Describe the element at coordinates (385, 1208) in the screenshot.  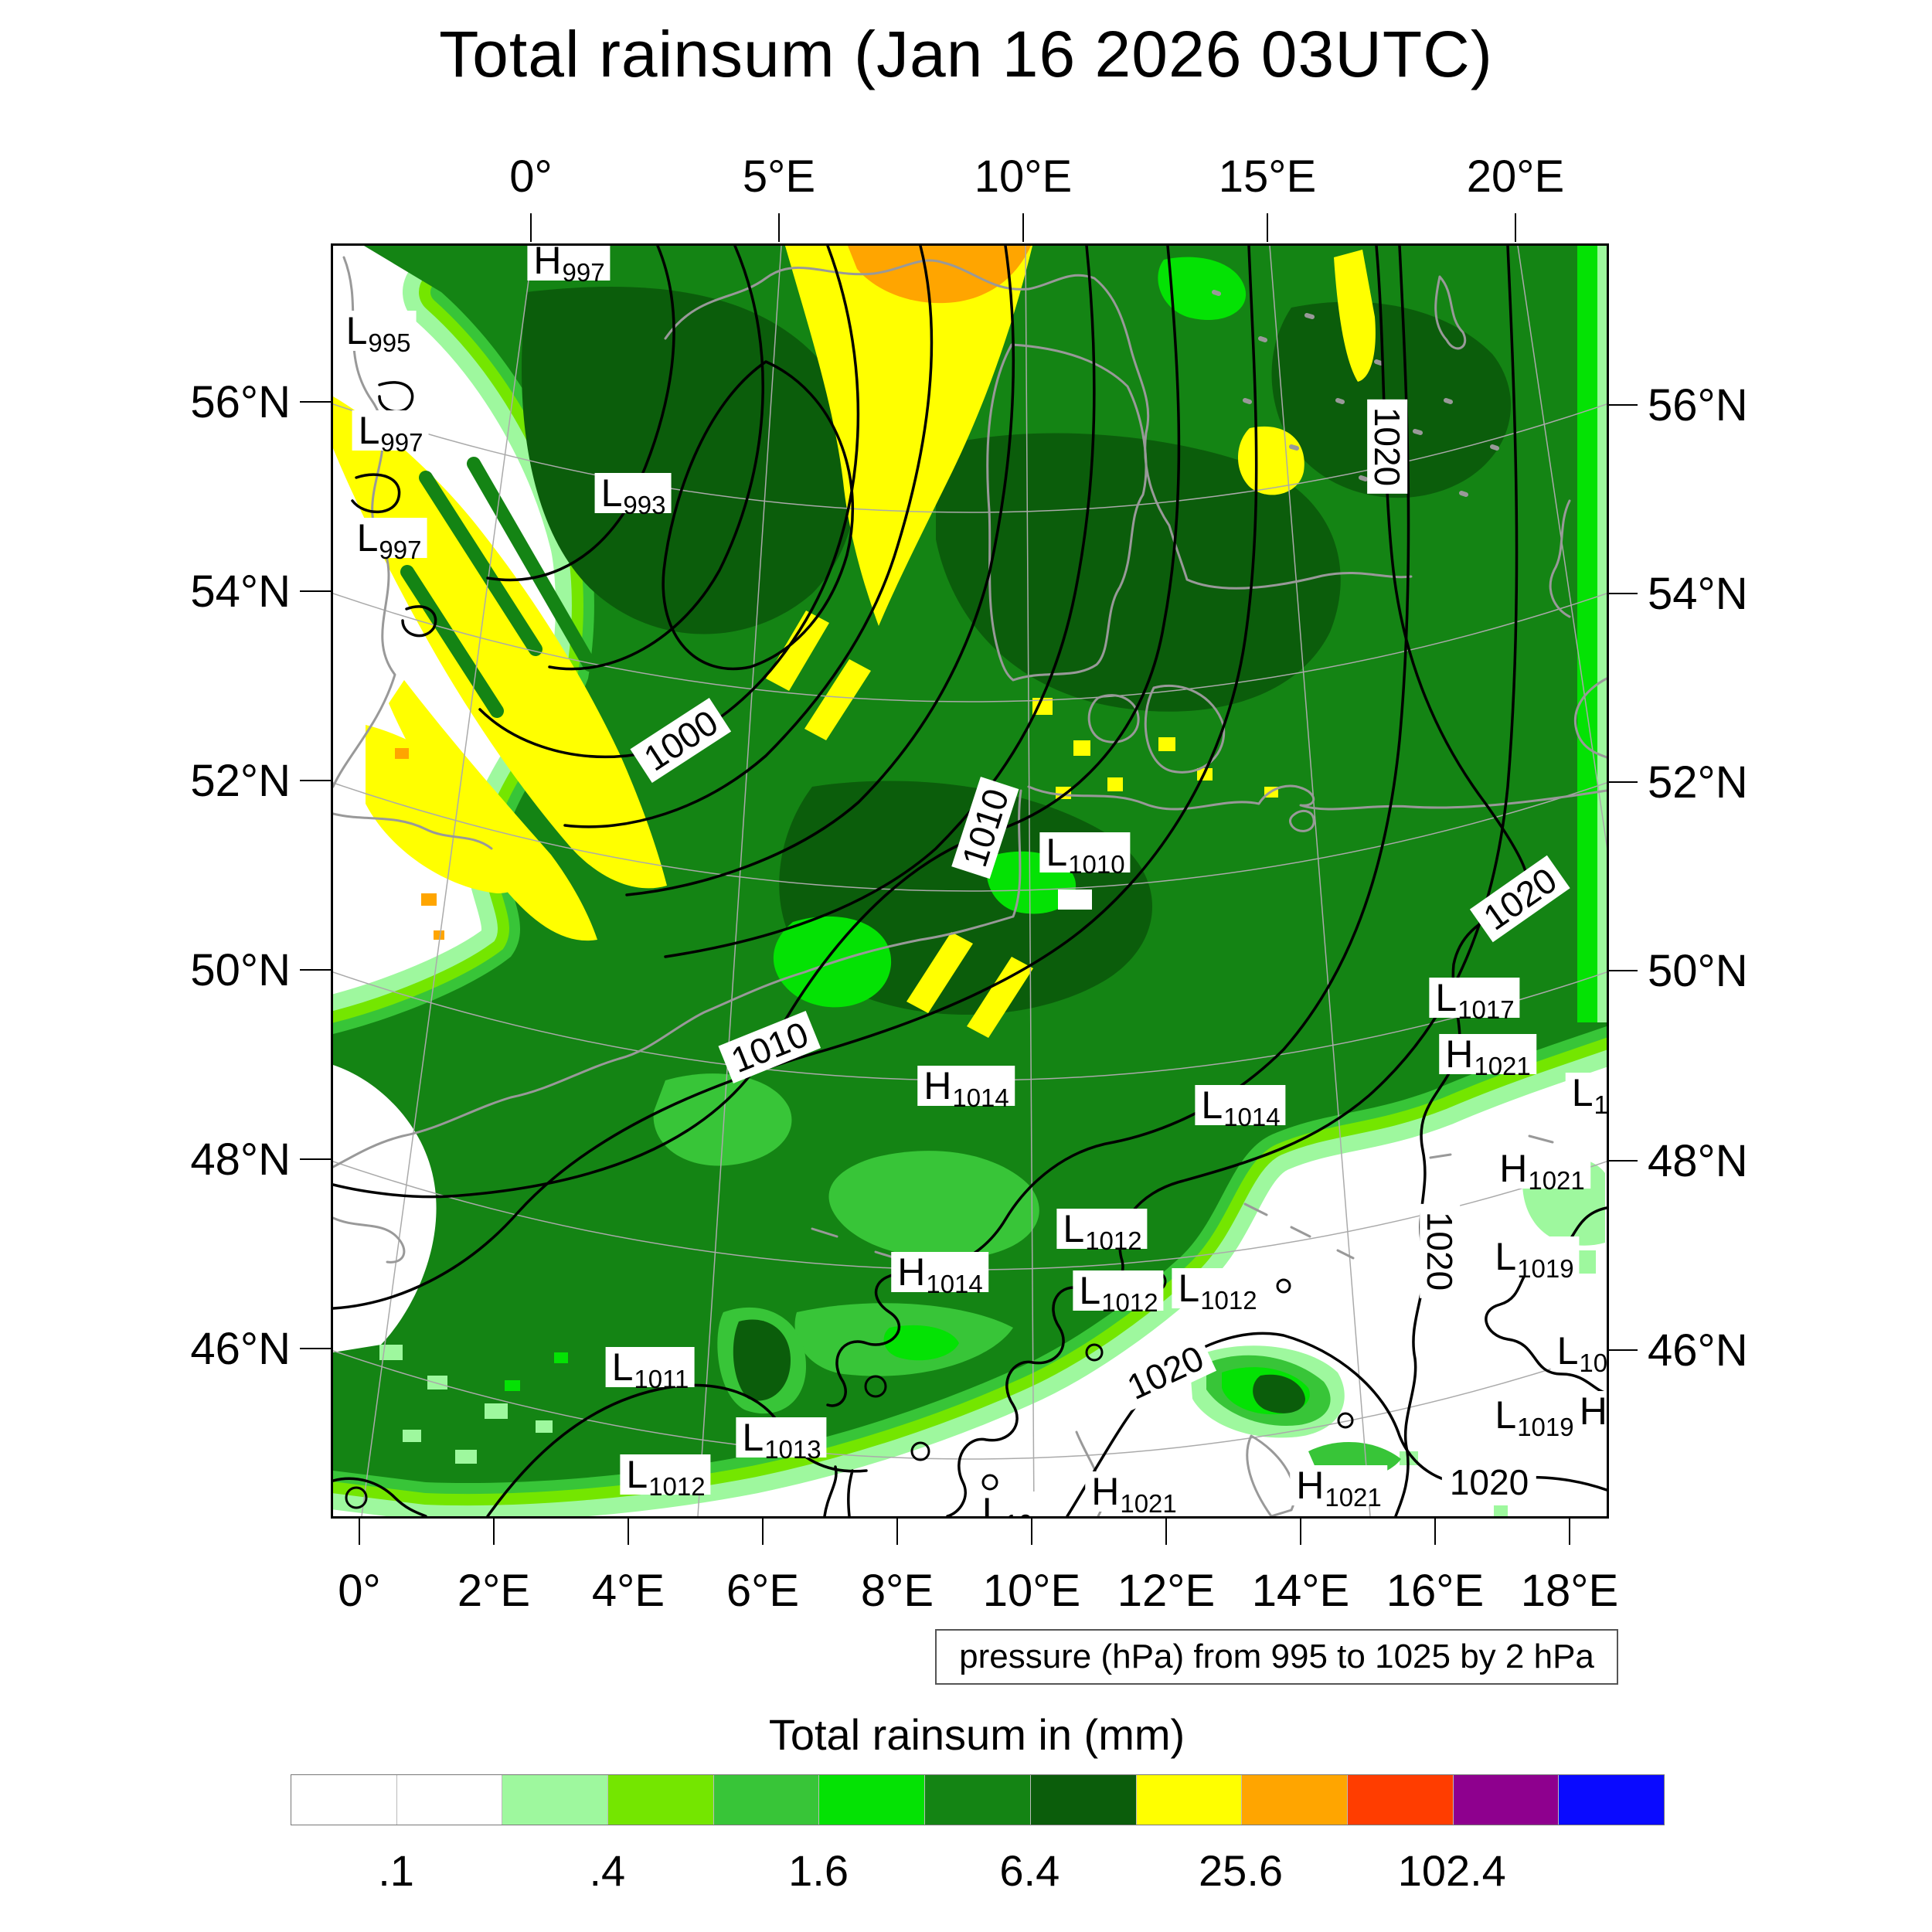
I see `sea-white-biscay` at that location.